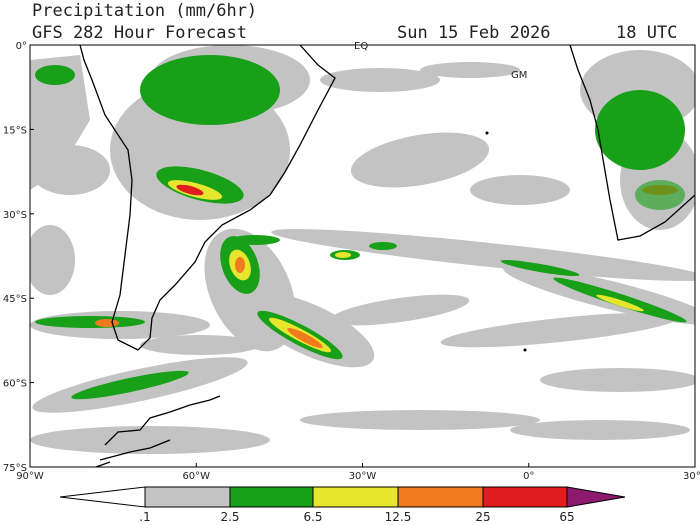 Image resolution: width=700 pixels, height=525 pixels. Describe the element at coordinates (482, 517) in the screenshot. I see `colorbar-label: 25` at that location.